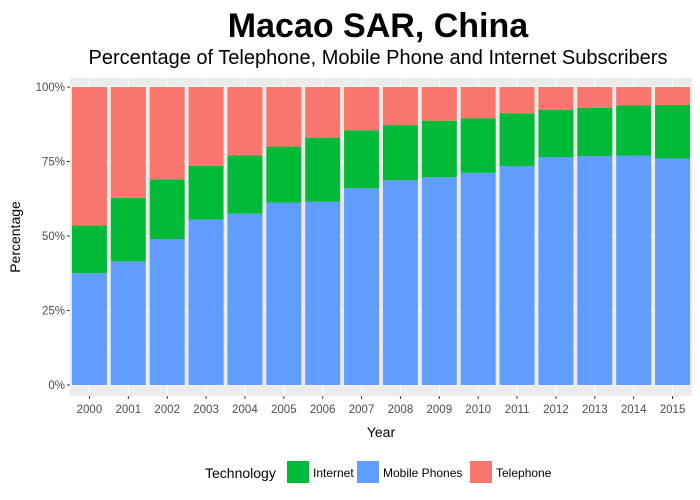 Image resolution: width=700 pixels, height=500 pixels. I want to click on x-tick-label: 2015, so click(673, 410).